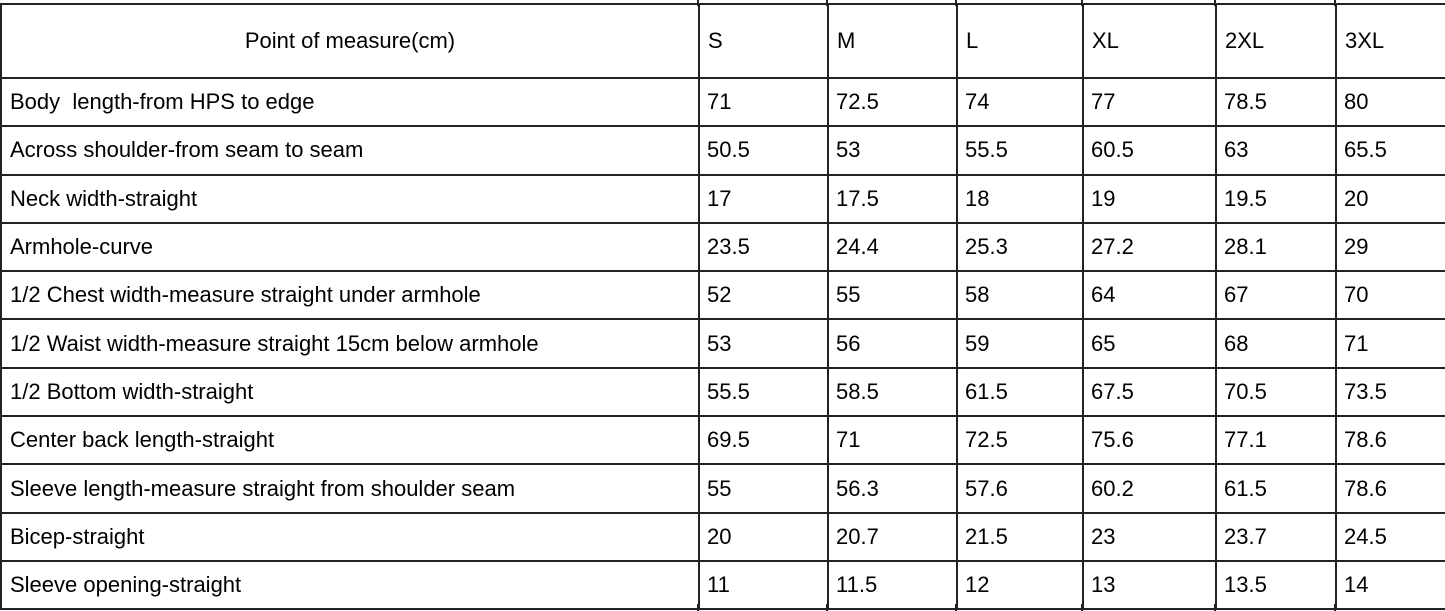  I want to click on measure-value: 65, so click(1149, 343).